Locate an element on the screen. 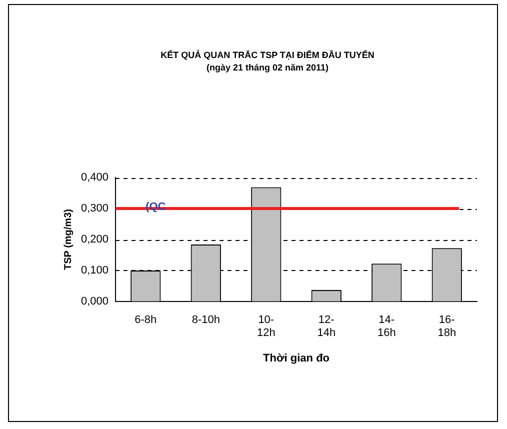 This screenshot has height=429, width=507. chart-title: KẾT QUẢ QUAN TRẮC TSP TẠI ĐIỂM ĐẦU TUYẾN is located at coordinates (267, 54).